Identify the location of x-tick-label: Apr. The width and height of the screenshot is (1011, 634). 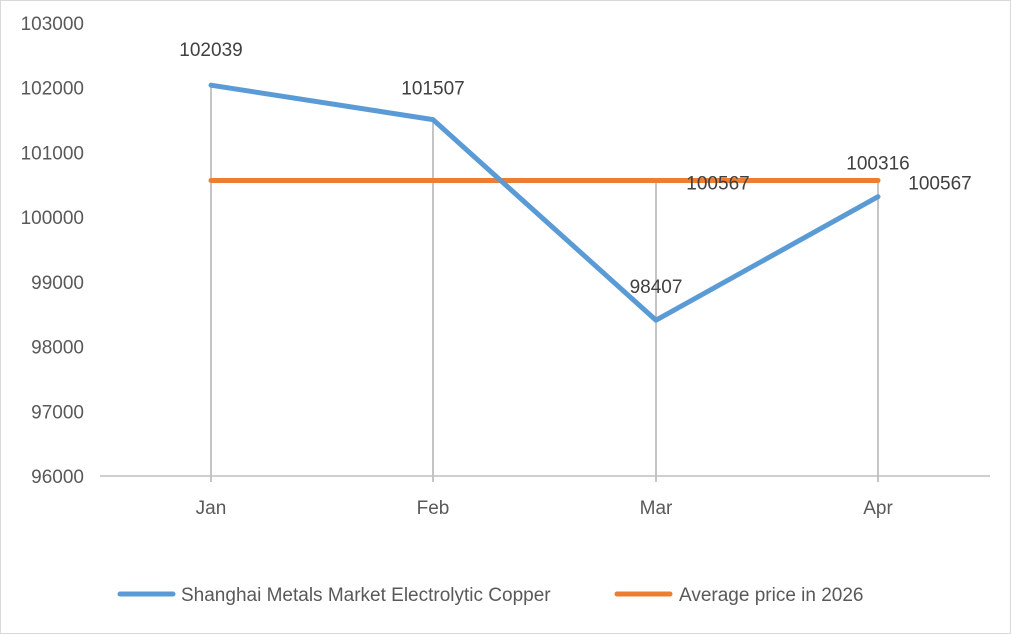
(878, 508).